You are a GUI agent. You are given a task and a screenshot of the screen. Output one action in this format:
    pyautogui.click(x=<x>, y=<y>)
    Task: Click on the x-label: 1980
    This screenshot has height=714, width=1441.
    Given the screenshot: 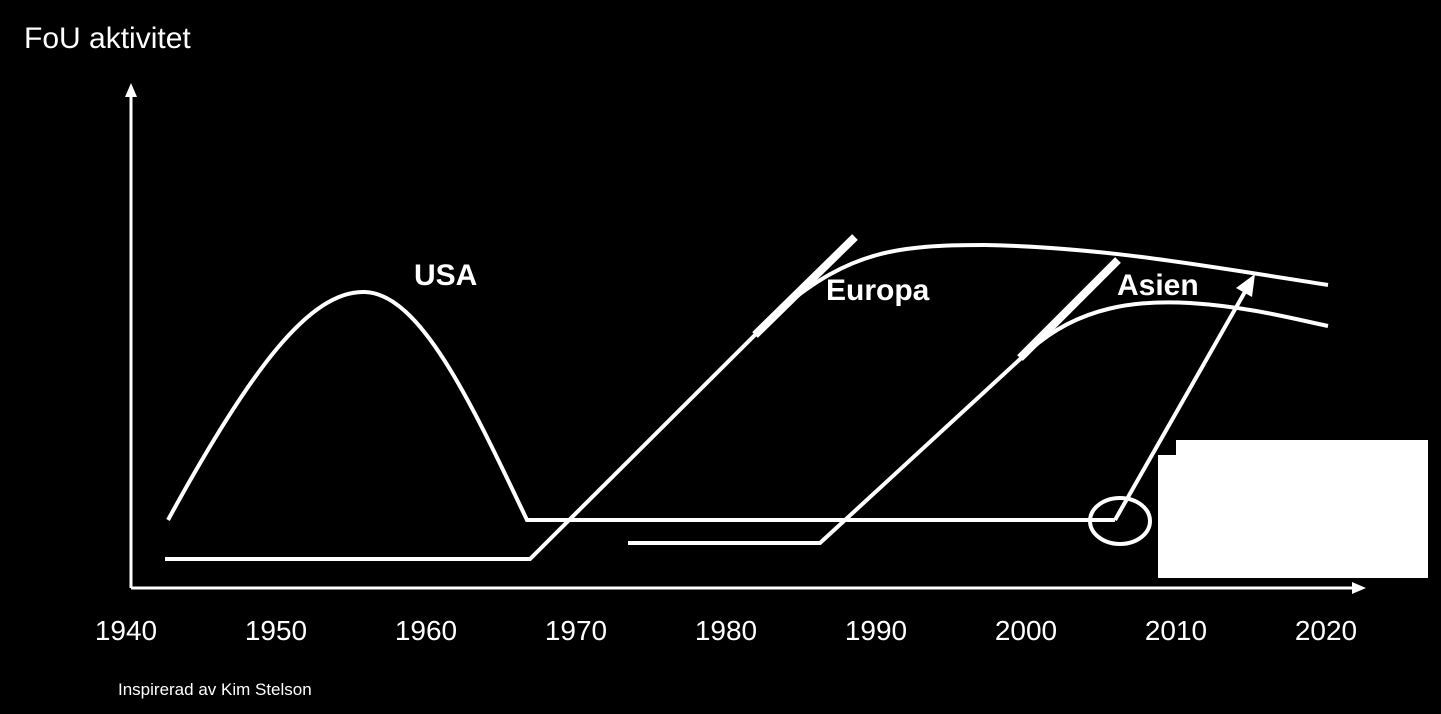 What is the action you would take?
    pyautogui.click(x=726, y=630)
    